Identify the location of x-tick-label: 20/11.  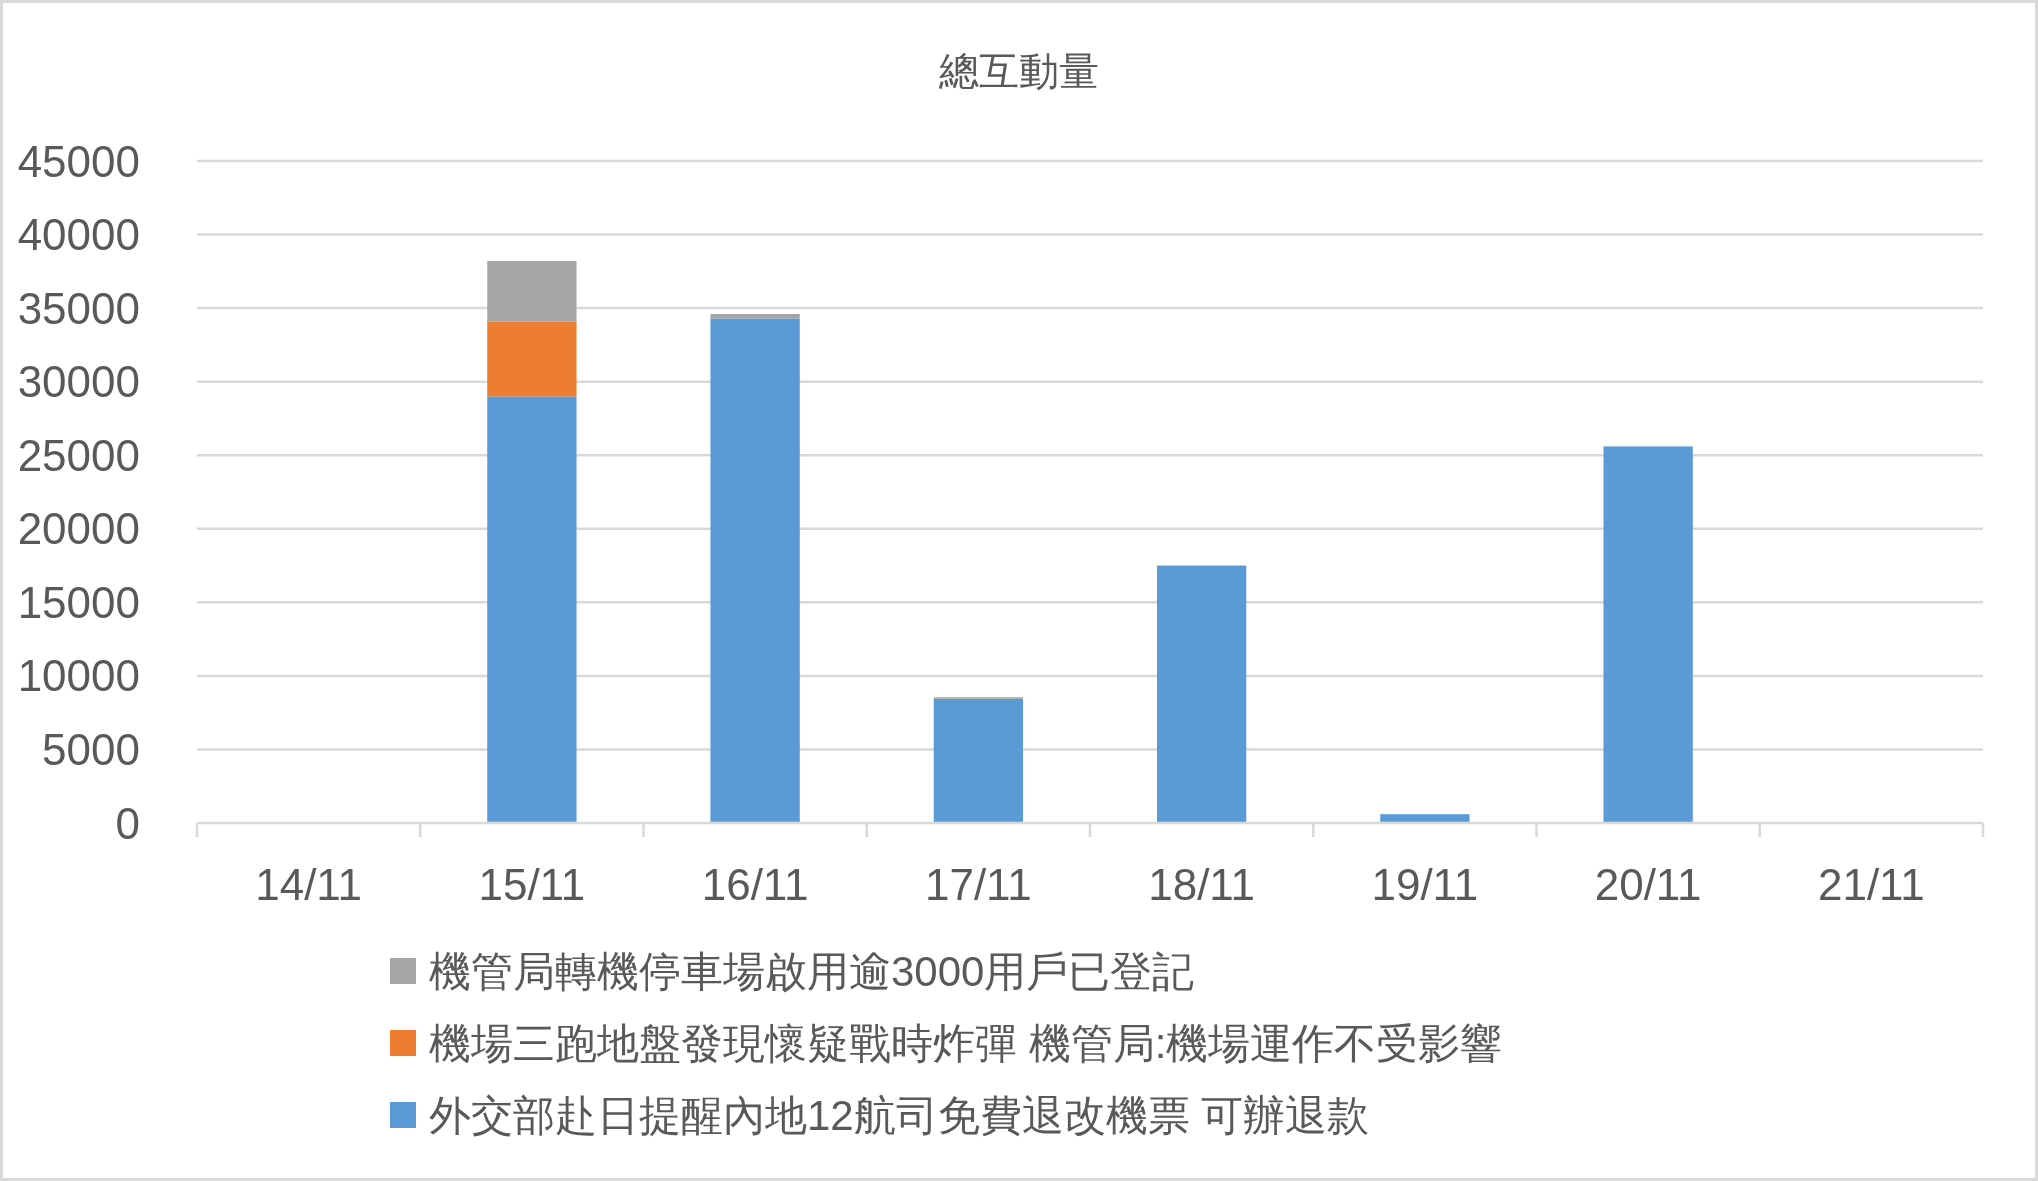
(1648, 884).